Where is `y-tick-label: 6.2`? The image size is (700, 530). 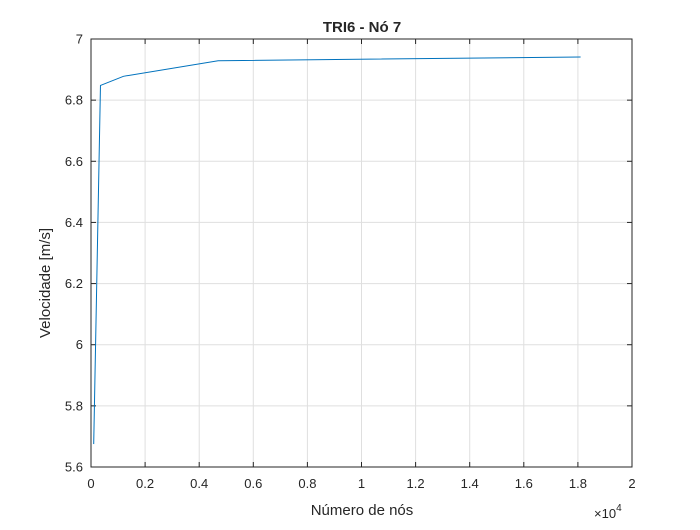 y-tick-label: 6.2 is located at coordinates (74, 283).